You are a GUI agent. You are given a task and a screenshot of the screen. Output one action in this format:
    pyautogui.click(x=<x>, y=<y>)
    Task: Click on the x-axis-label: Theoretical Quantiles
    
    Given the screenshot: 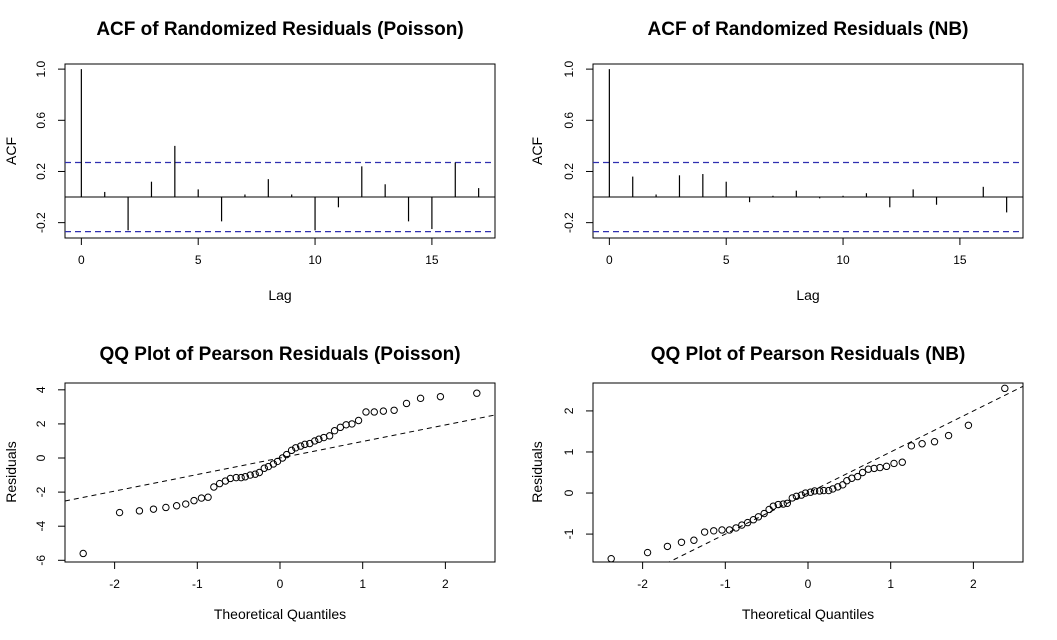 What is the action you would take?
    pyautogui.click(x=280, y=614)
    